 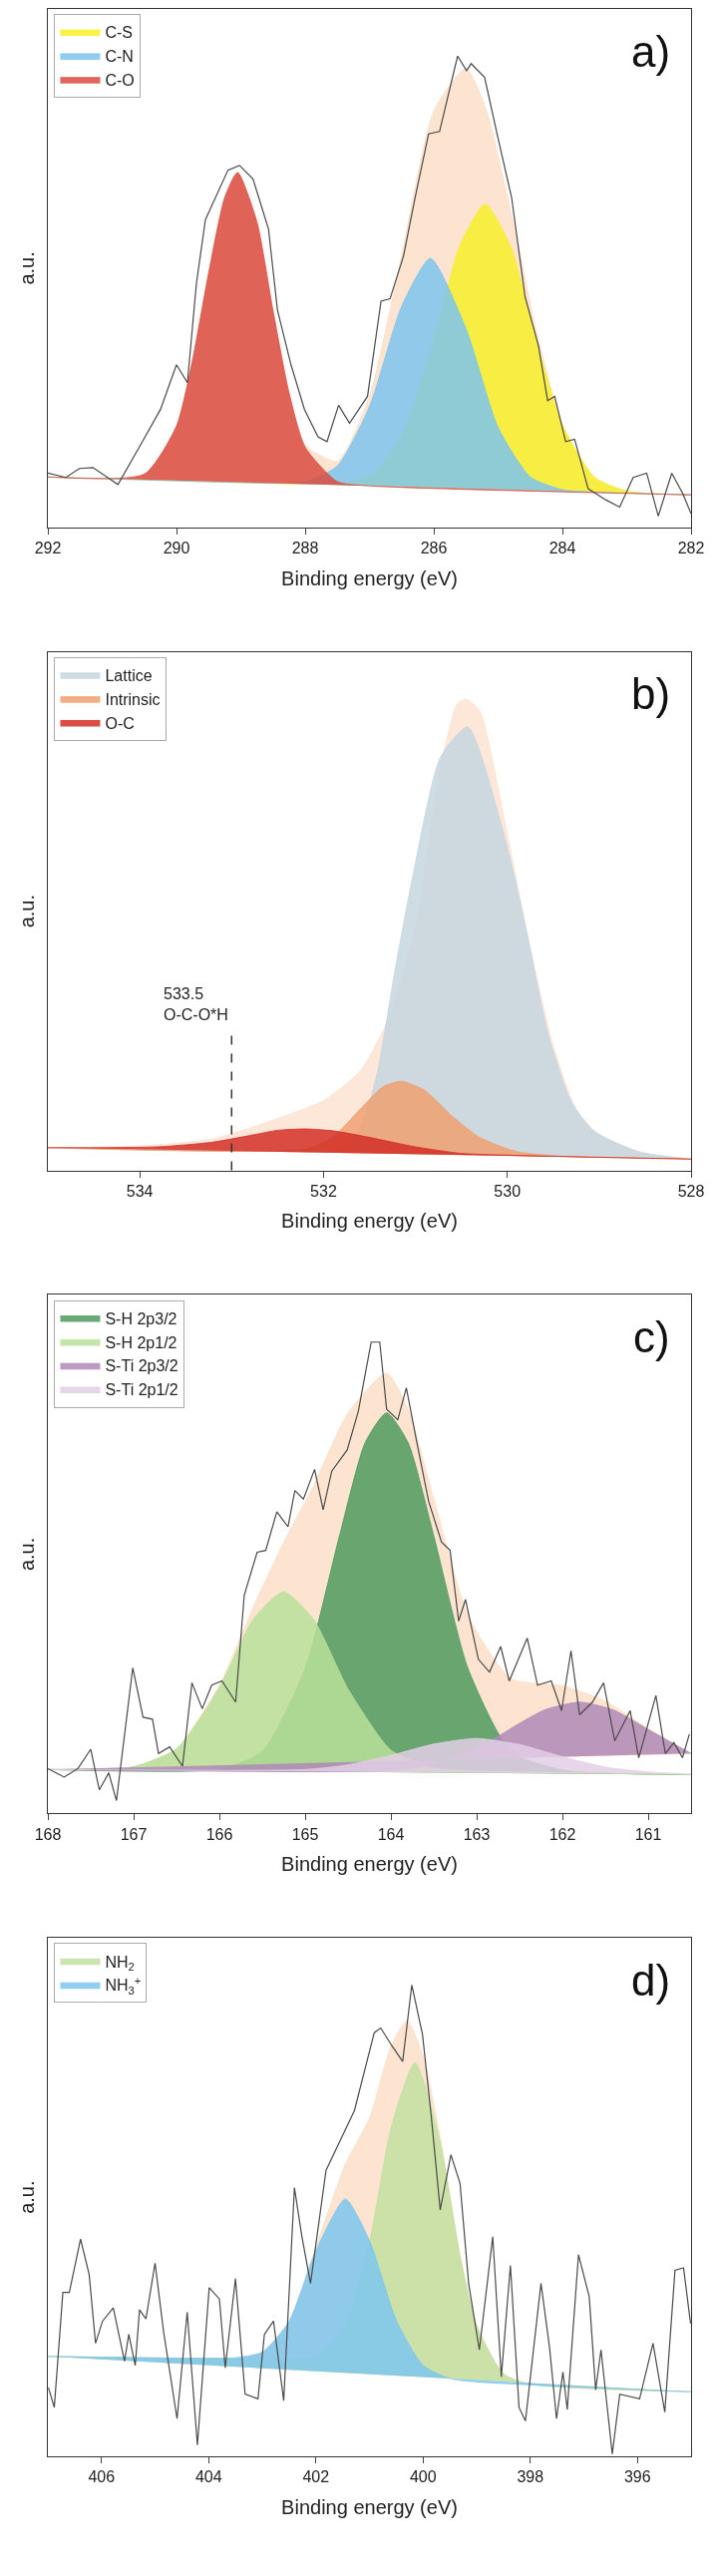 What do you see at coordinates (651, 693) in the screenshot?
I see `annotation: b)` at bounding box center [651, 693].